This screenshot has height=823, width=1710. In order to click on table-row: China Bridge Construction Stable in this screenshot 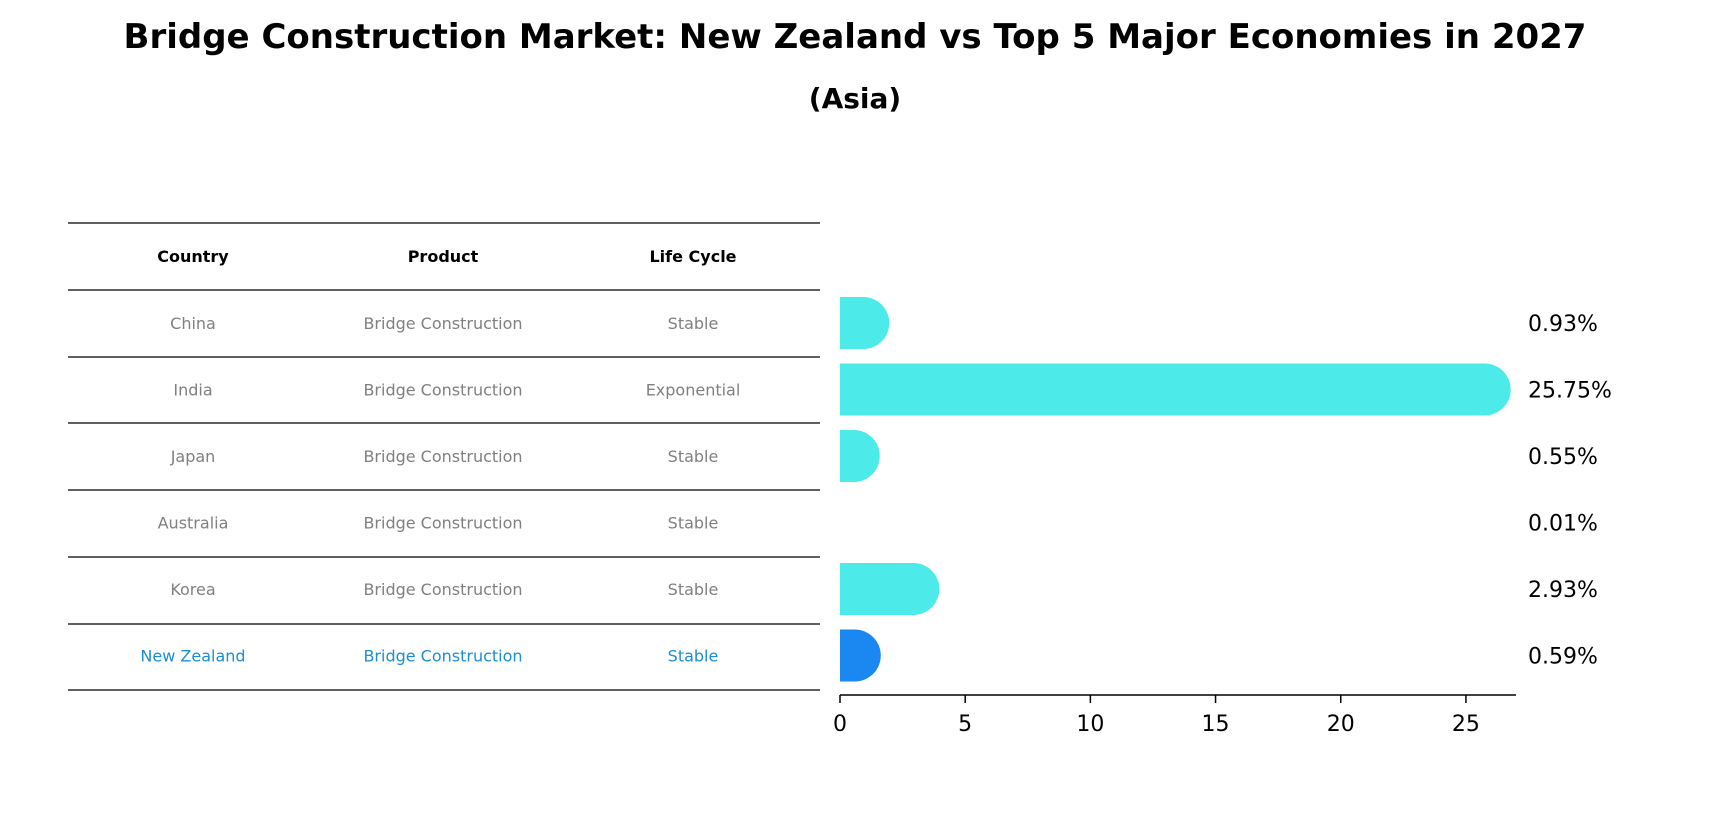, I will do `click(444, 323)`.